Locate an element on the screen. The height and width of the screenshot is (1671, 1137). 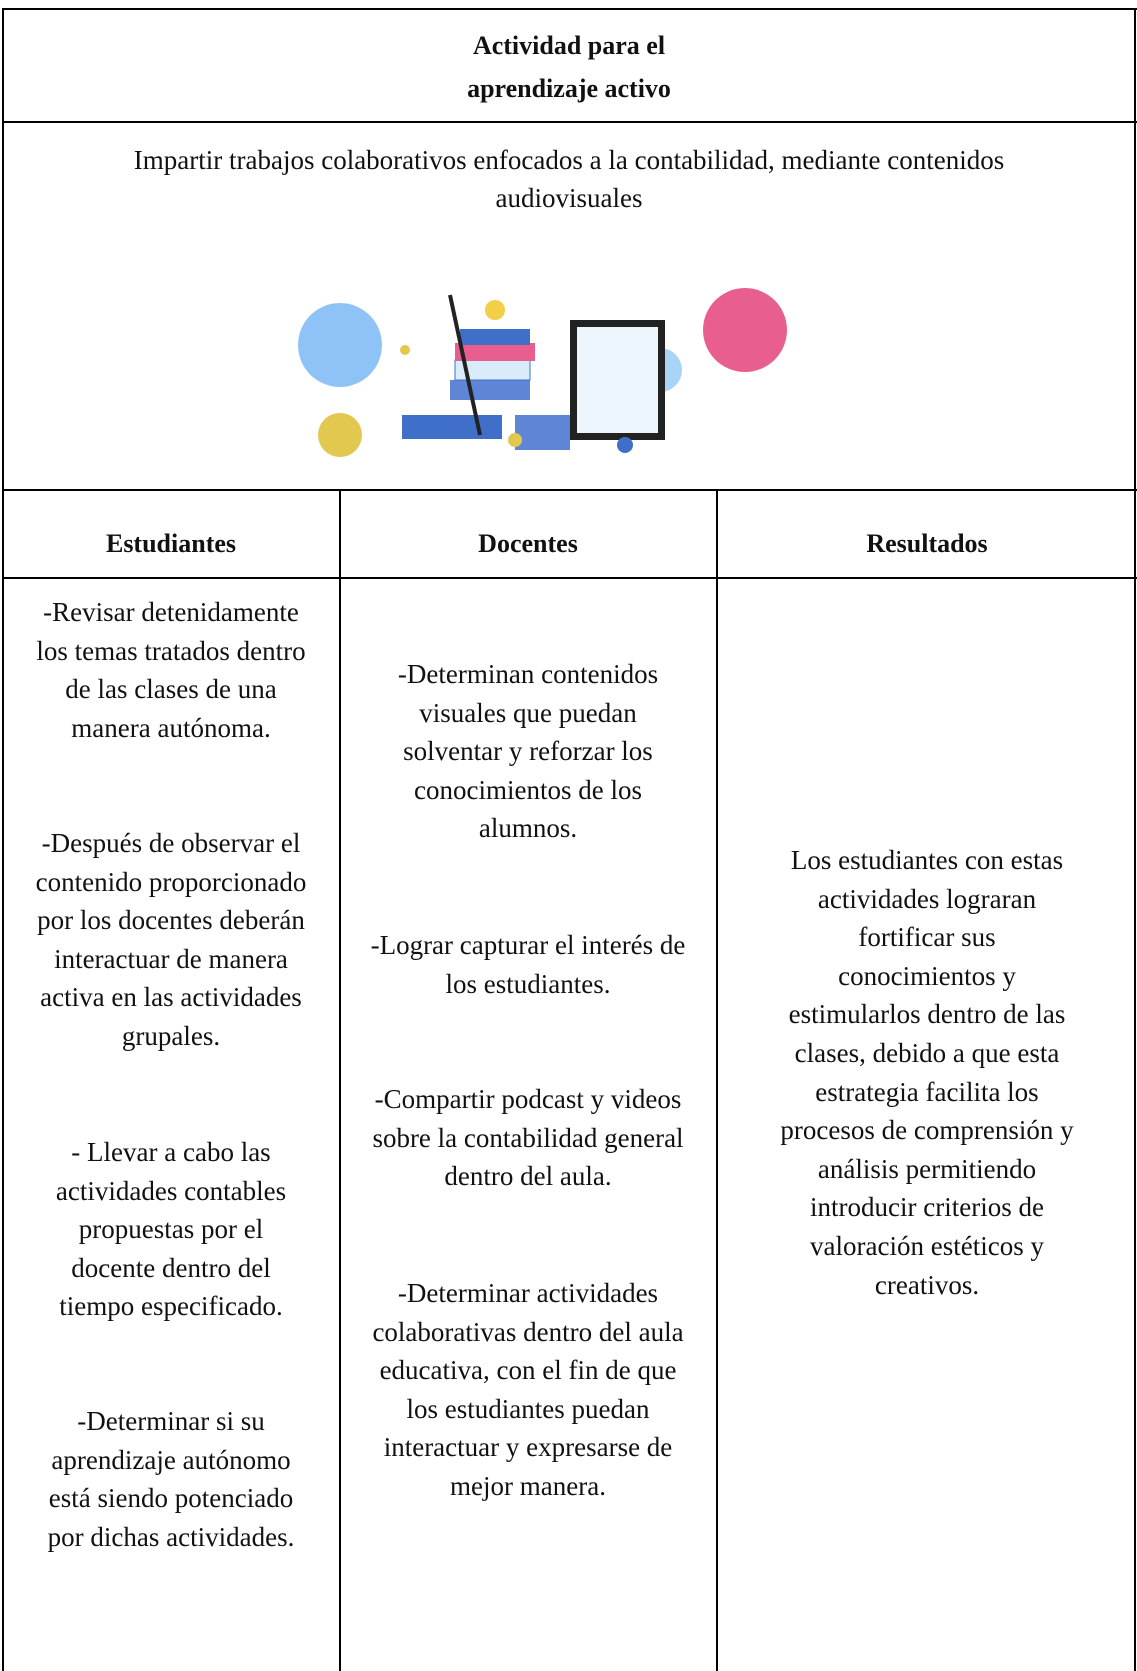
cell-text: actividades lograran is located at coordinates (927, 898).